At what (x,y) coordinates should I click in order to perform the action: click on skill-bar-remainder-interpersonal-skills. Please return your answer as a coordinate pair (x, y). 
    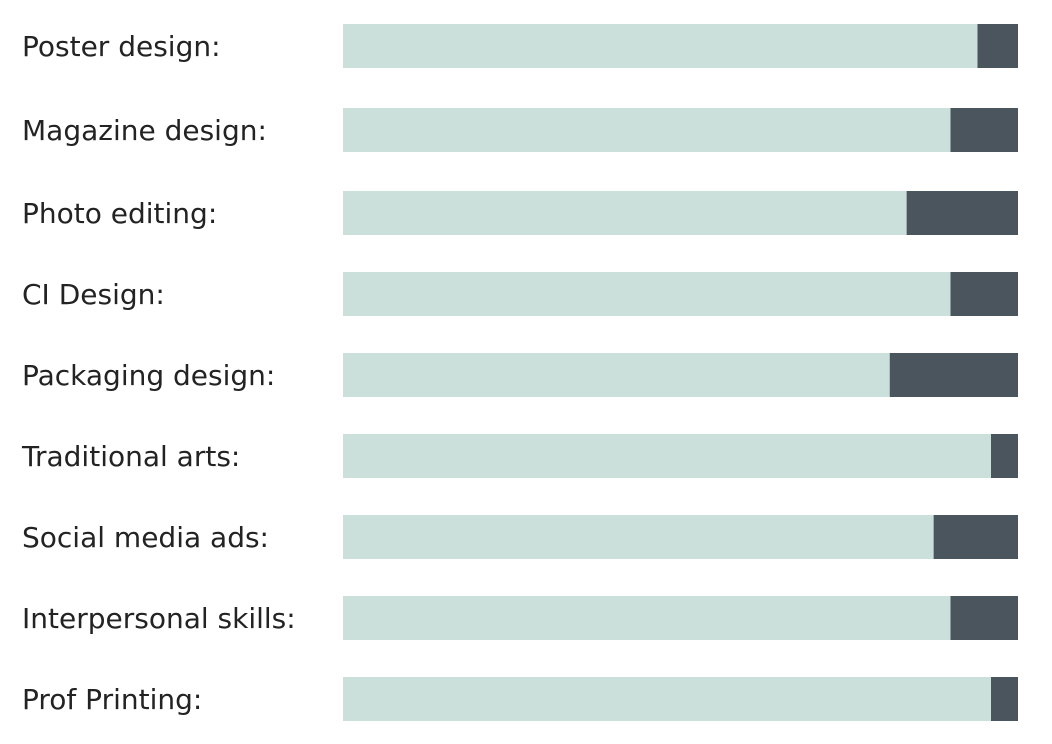
    Looking at the image, I should click on (984, 618).